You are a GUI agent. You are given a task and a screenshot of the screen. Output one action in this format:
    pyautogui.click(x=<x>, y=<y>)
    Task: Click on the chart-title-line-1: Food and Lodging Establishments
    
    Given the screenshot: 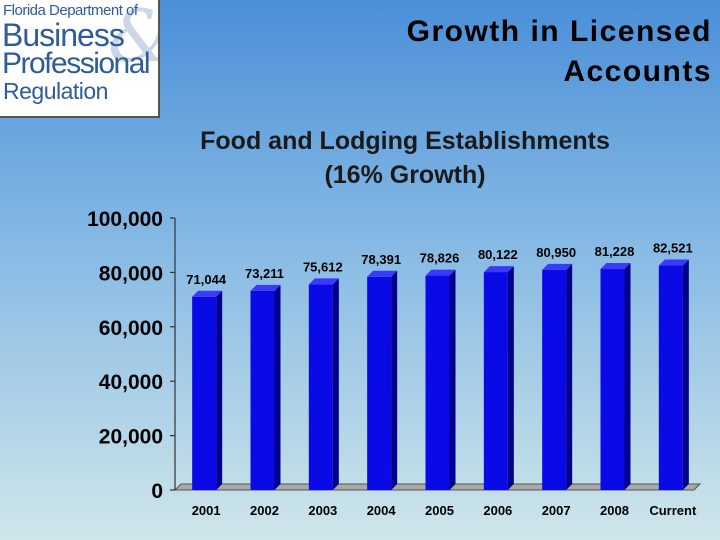 What is the action you would take?
    pyautogui.click(x=405, y=141)
    